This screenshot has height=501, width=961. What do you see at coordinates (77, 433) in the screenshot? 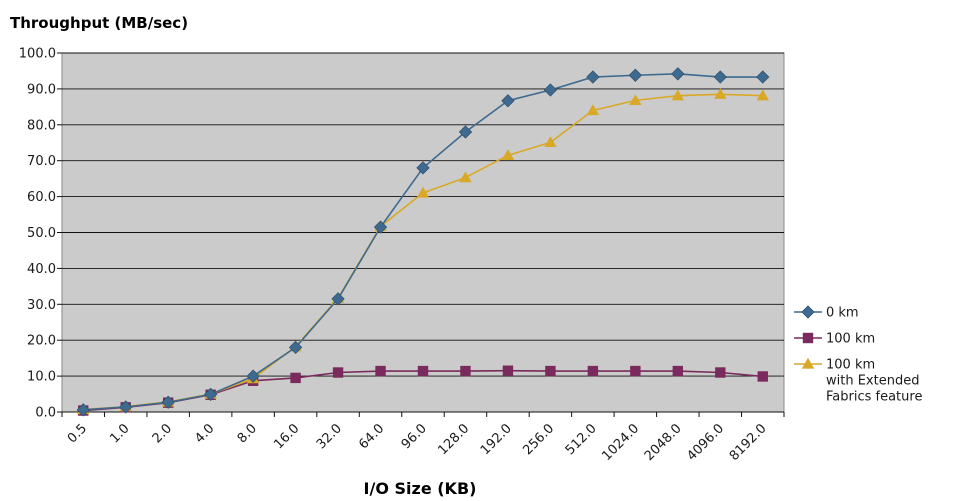
I see `x-tick-label: 0.5` at bounding box center [77, 433].